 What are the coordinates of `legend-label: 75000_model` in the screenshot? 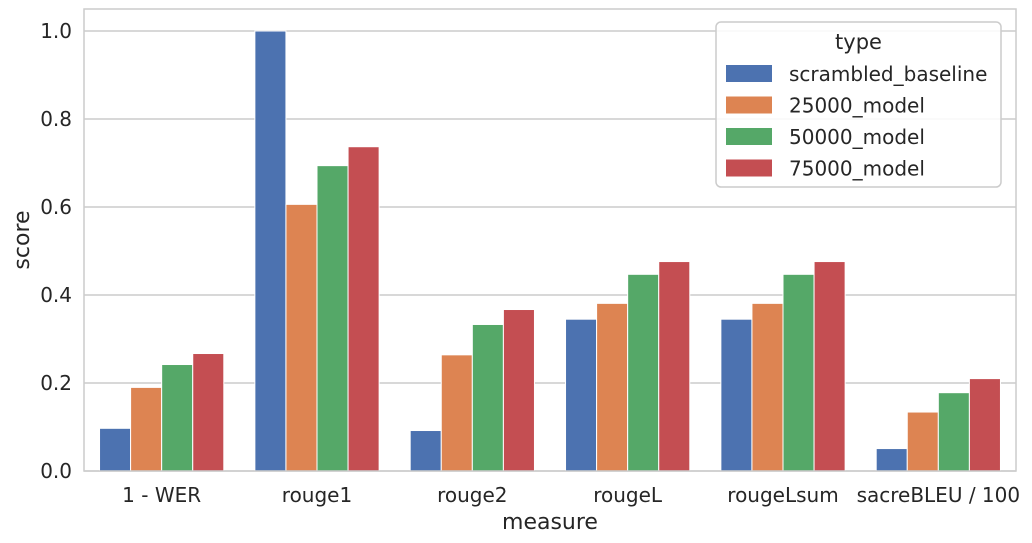 It's located at (857, 169).